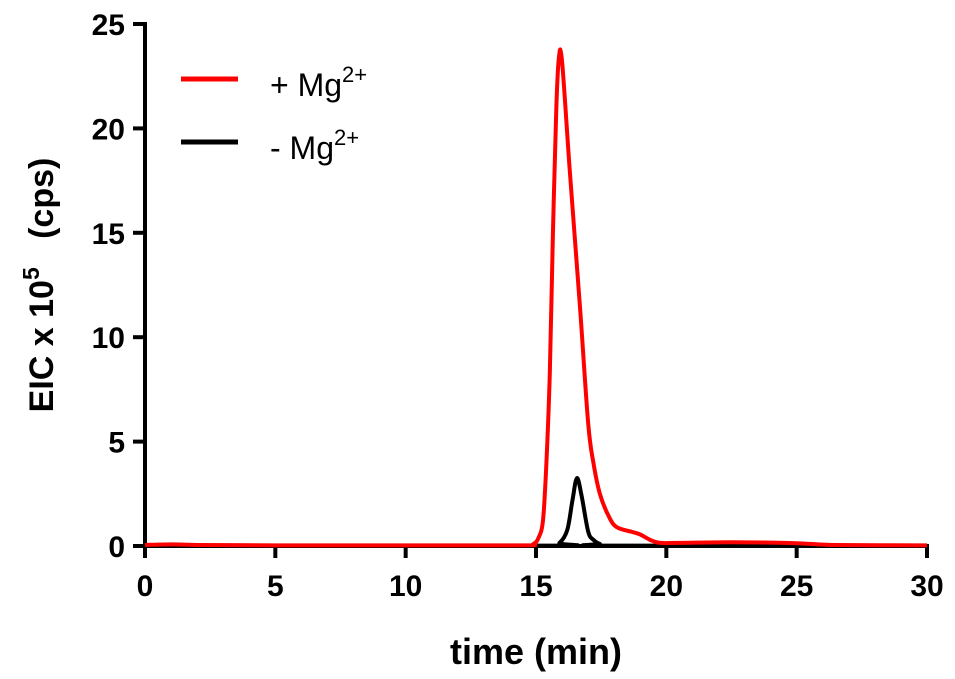  Describe the element at coordinates (535, 586) in the screenshot. I see `x-tick-label: 15` at that location.